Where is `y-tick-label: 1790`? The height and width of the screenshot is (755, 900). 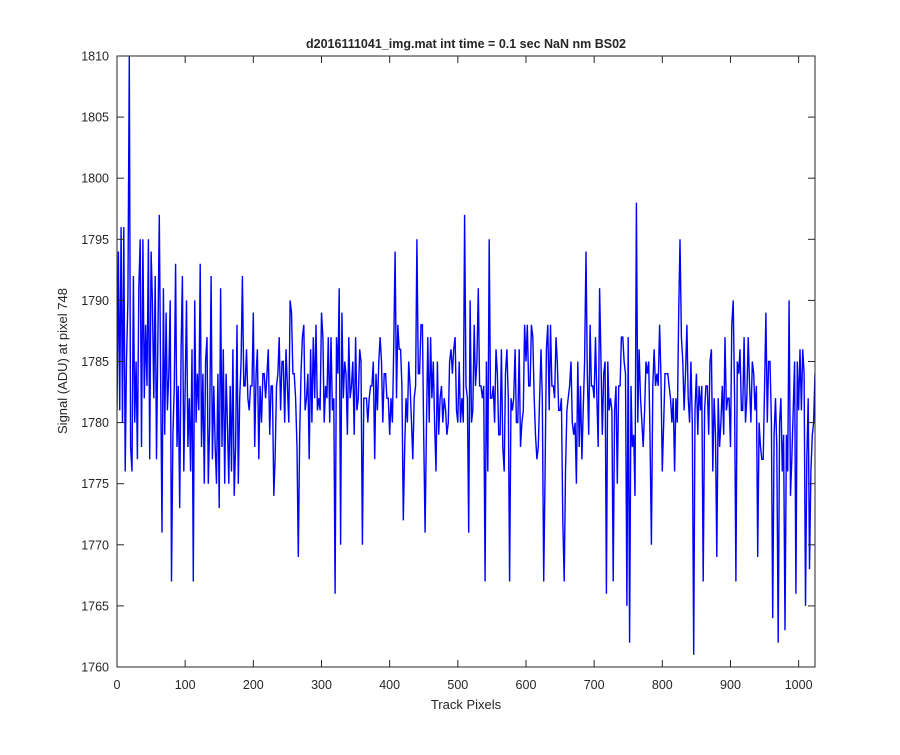 y-tick-label: 1790 is located at coordinates (95, 301).